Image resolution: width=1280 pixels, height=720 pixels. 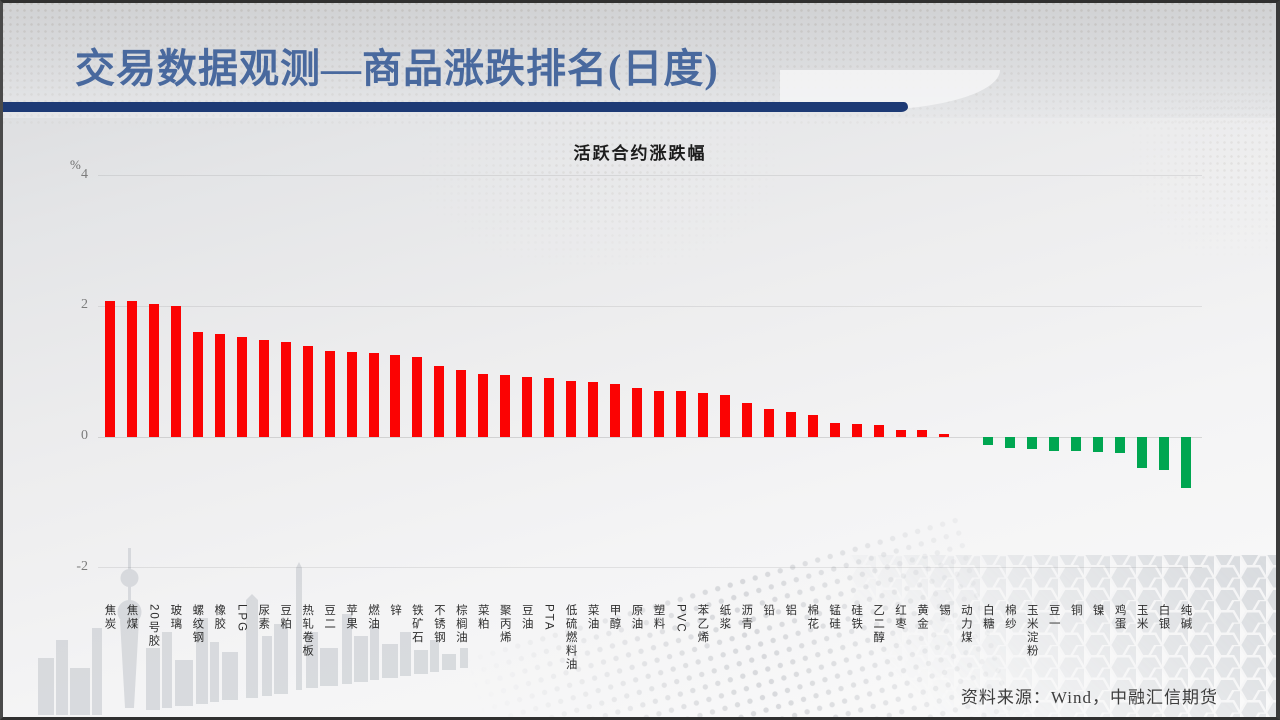 I want to click on x-category-label: 硅铁, so click(x=856, y=617).